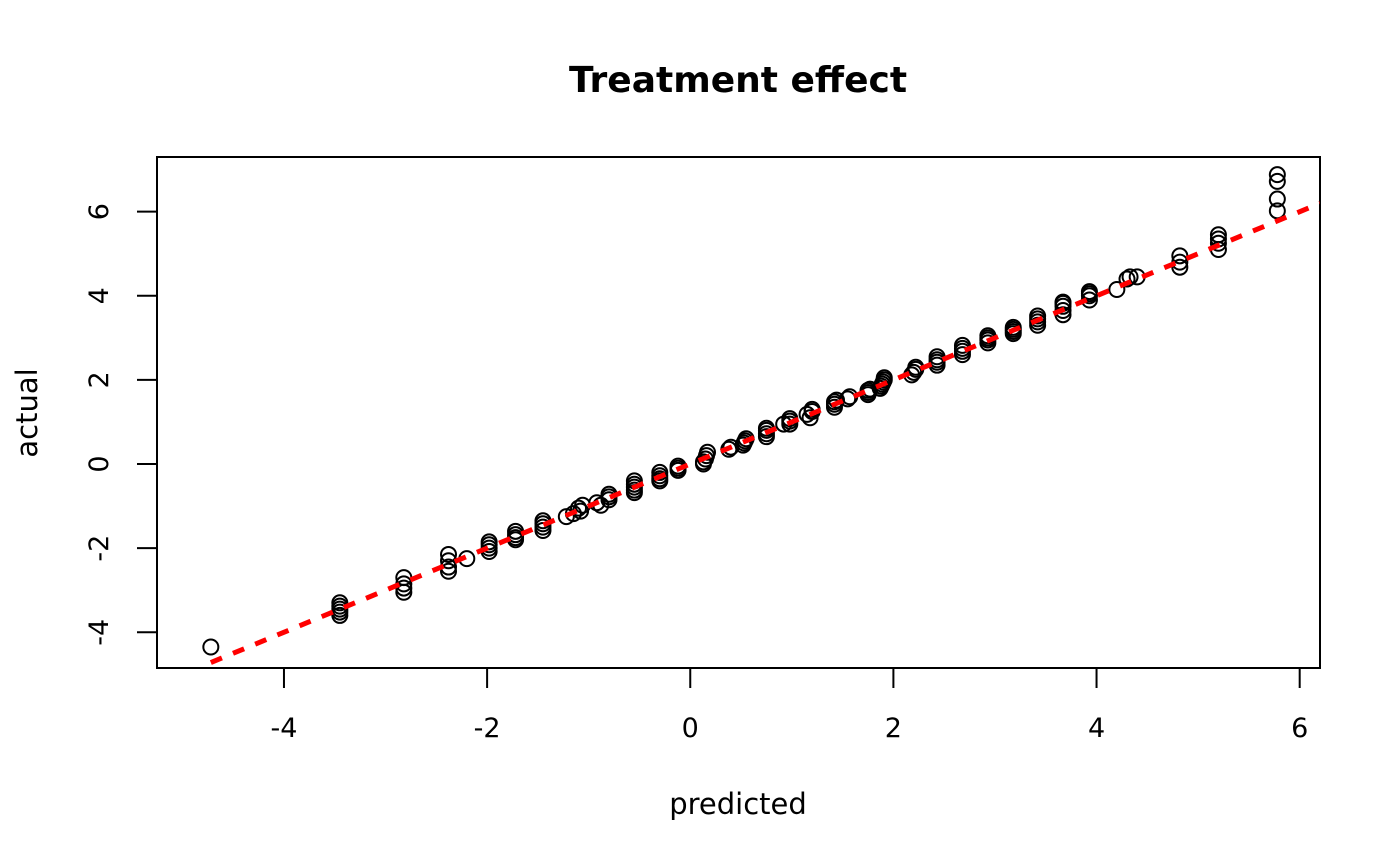 The width and height of the screenshot is (1400, 865). I want to click on y-tick-label: 4, so click(99, 295).